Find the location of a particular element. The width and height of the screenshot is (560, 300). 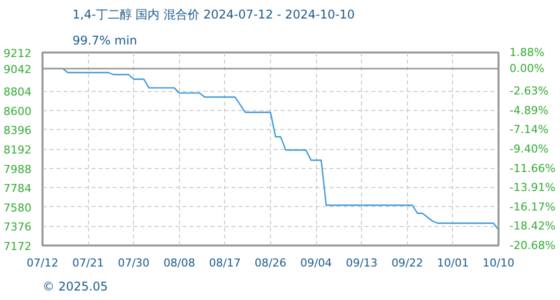

x-tick-label: 10/10 is located at coordinates (498, 263).